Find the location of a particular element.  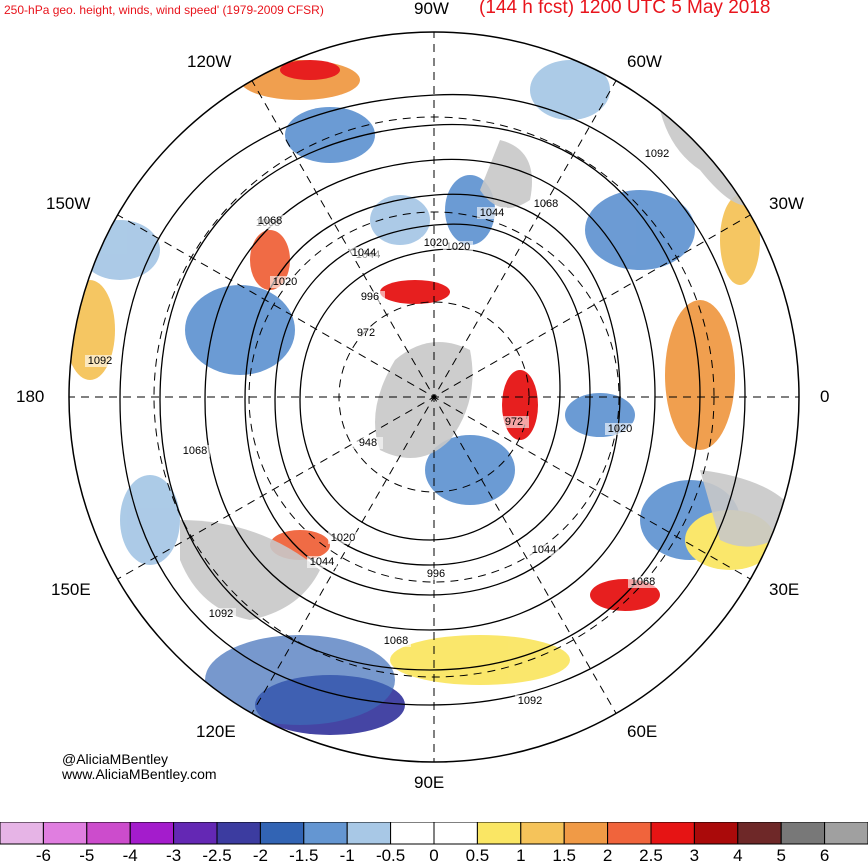

lon-label-60e: 60E is located at coordinates (642, 731).